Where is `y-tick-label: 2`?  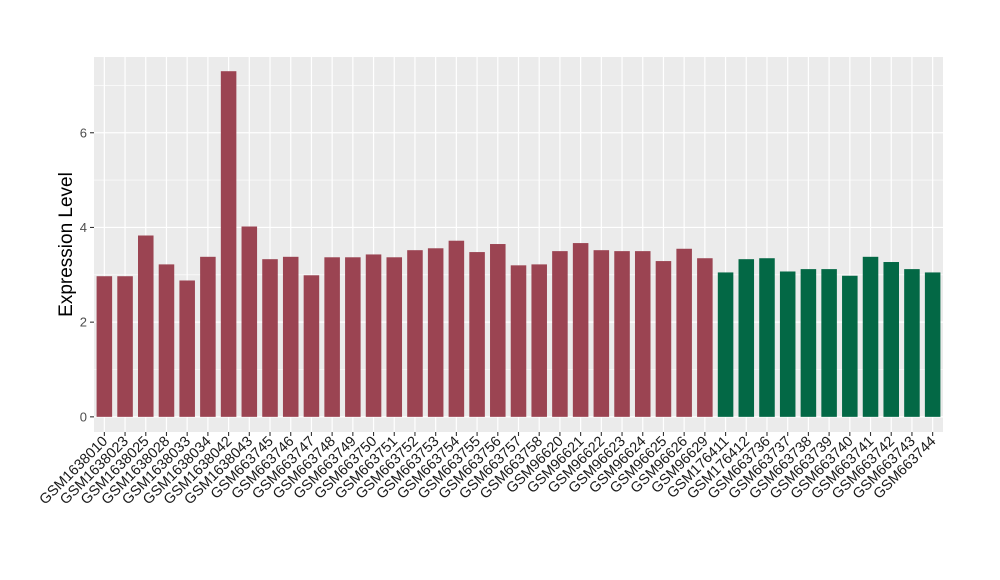
y-tick-label: 2 is located at coordinates (83, 322).